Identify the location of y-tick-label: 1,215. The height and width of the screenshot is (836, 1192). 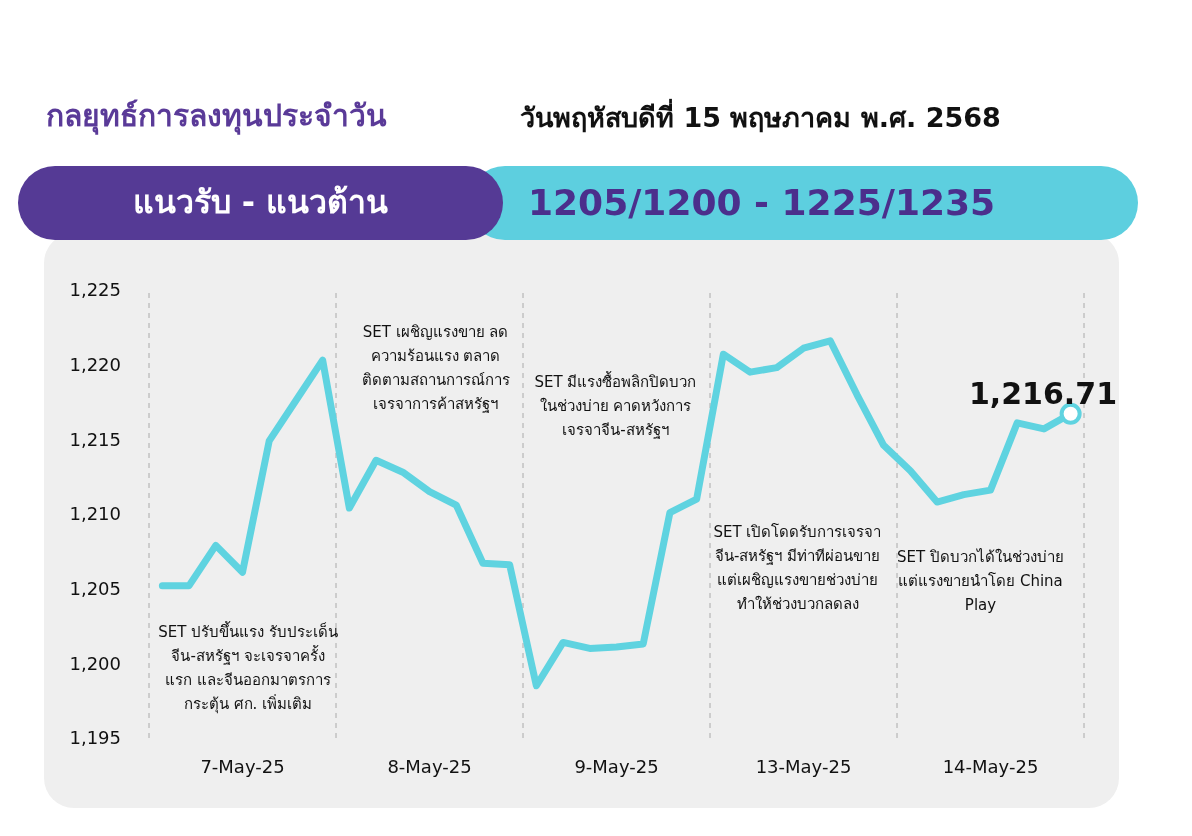
(95, 439).